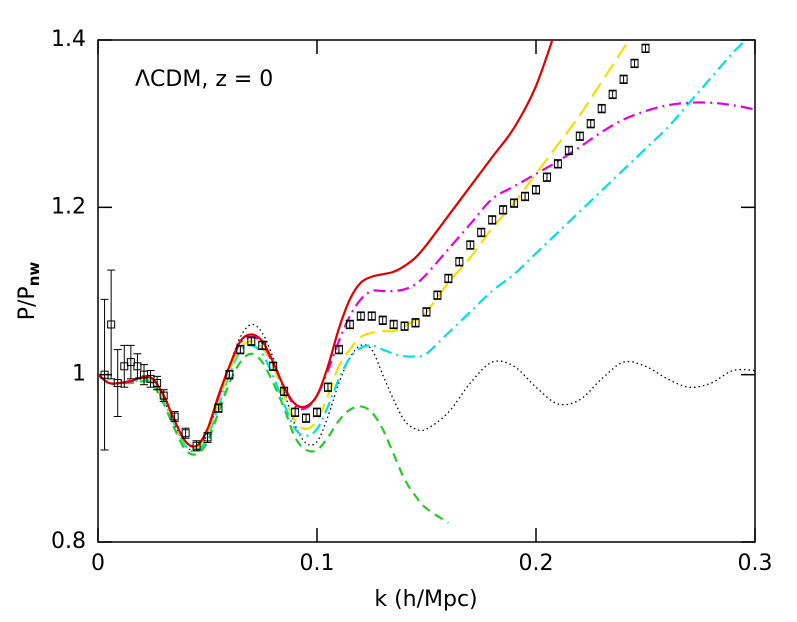 This screenshot has width=797, height=622. I want to click on x-tick-label: 0.3, so click(755, 563).